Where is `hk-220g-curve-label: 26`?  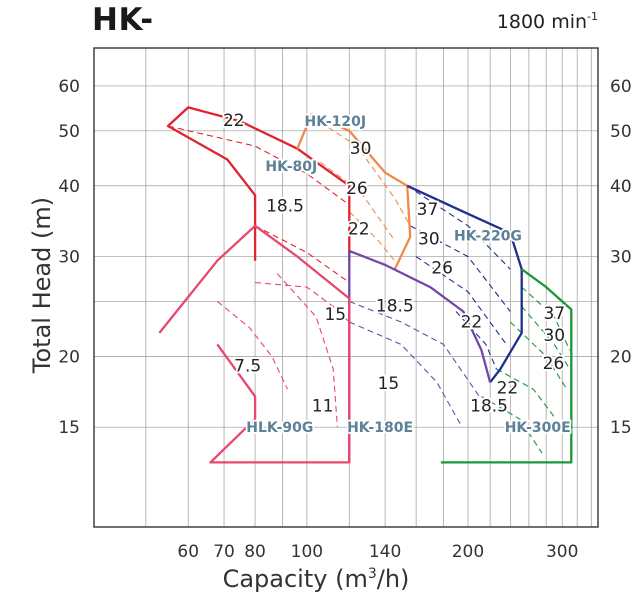
hk-220g-curve-label: 26 is located at coordinates (442, 269).